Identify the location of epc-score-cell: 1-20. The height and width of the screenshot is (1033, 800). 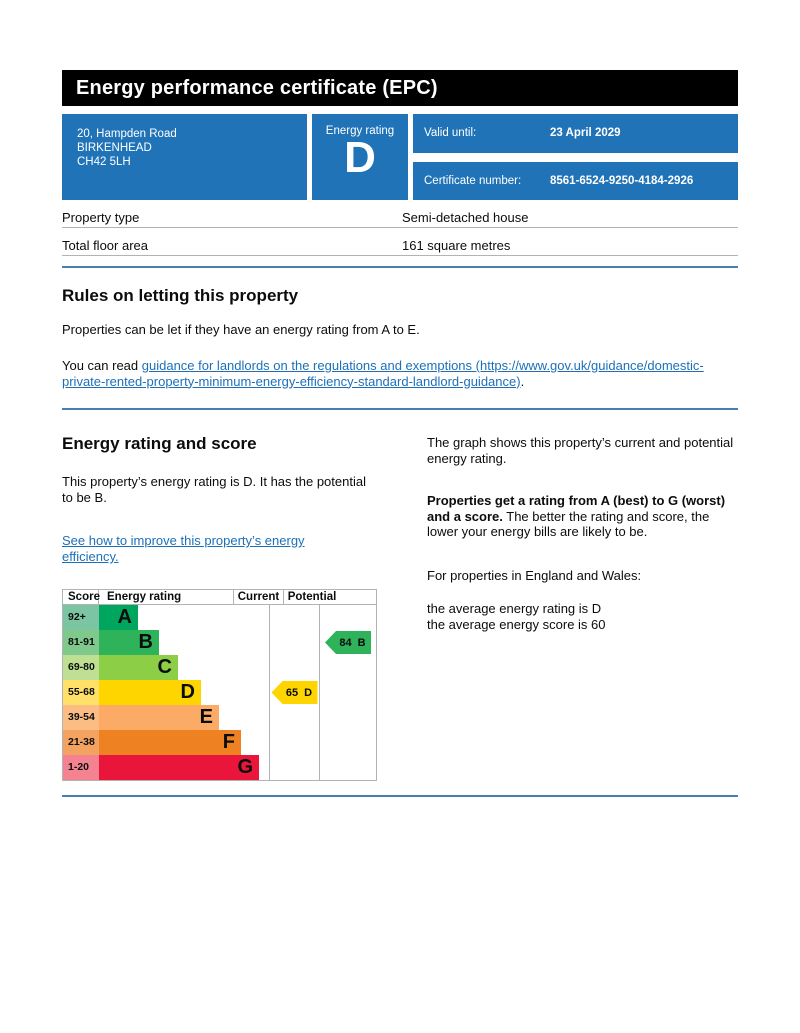
(81, 767).